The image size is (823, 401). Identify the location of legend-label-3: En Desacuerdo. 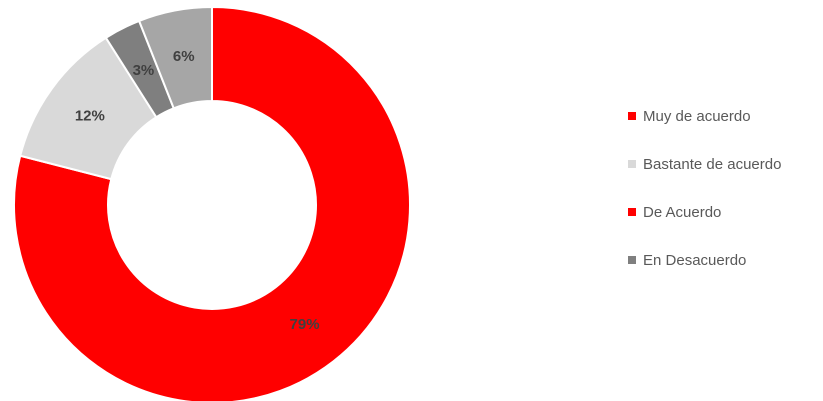
(695, 260).